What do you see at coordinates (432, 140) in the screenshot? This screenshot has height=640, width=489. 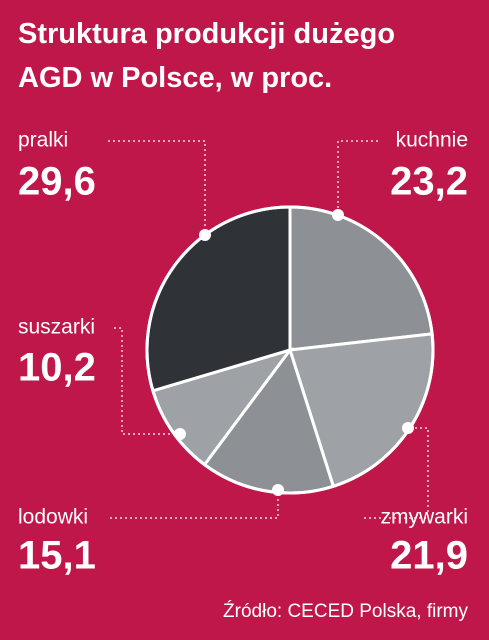 I see `category-label: kuchnie` at bounding box center [432, 140].